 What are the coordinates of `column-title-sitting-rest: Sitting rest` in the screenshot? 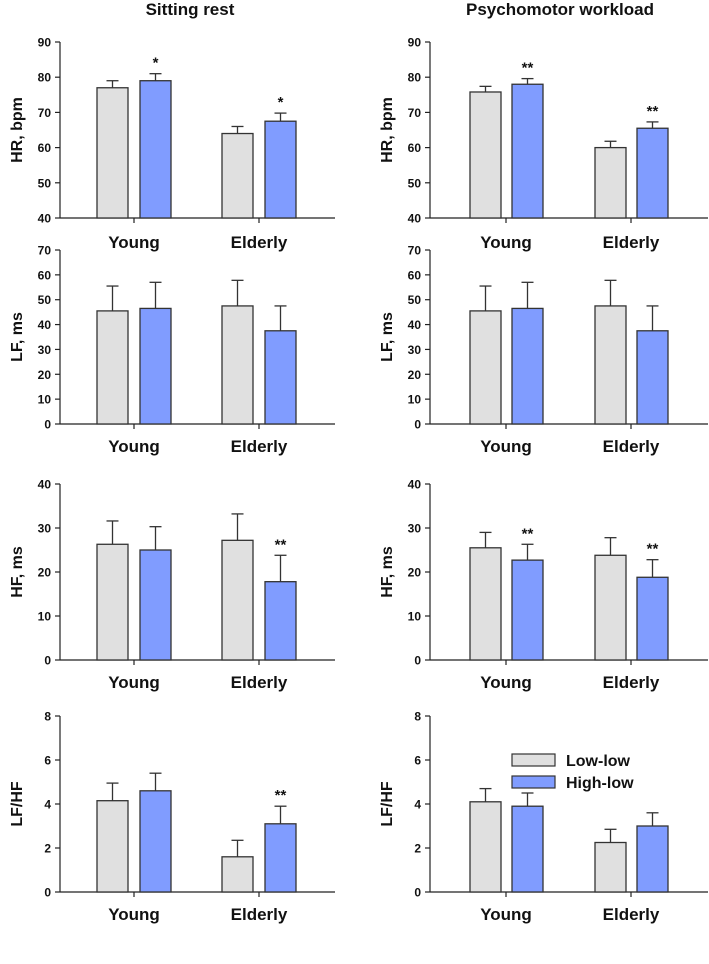 It's located at (190, 9).